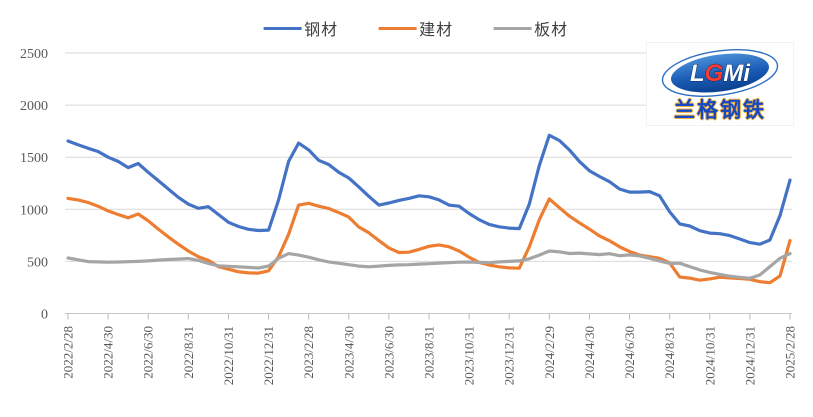 Image resolution: width=813 pixels, height=417 pixels. Describe the element at coordinates (709, 355) in the screenshot. I see `x-axis-label: 2024/10/31` at that location.